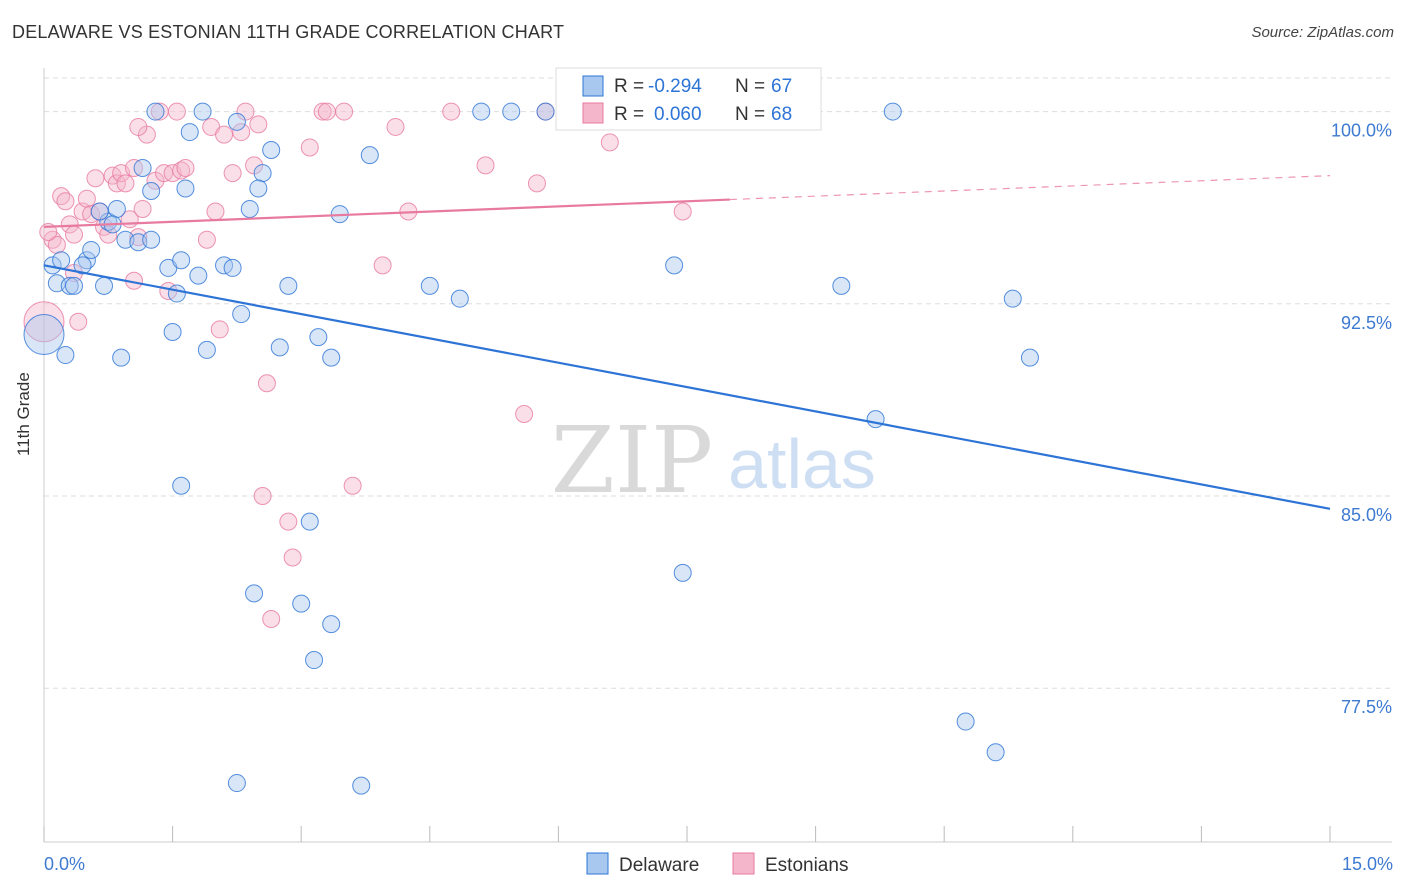 The width and height of the screenshot is (1406, 892). I want to click on series-legend-label-delaware: Delaware, so click(659, 865).